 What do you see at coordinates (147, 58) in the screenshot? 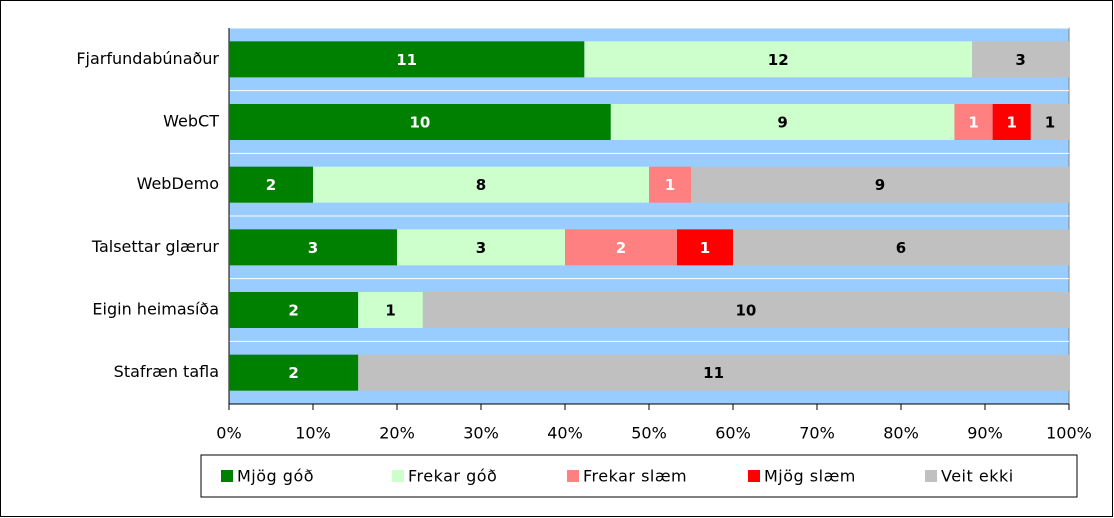
I see `y-tick-label: Fjarfundabúnaður` at bounding box center [147, 58].